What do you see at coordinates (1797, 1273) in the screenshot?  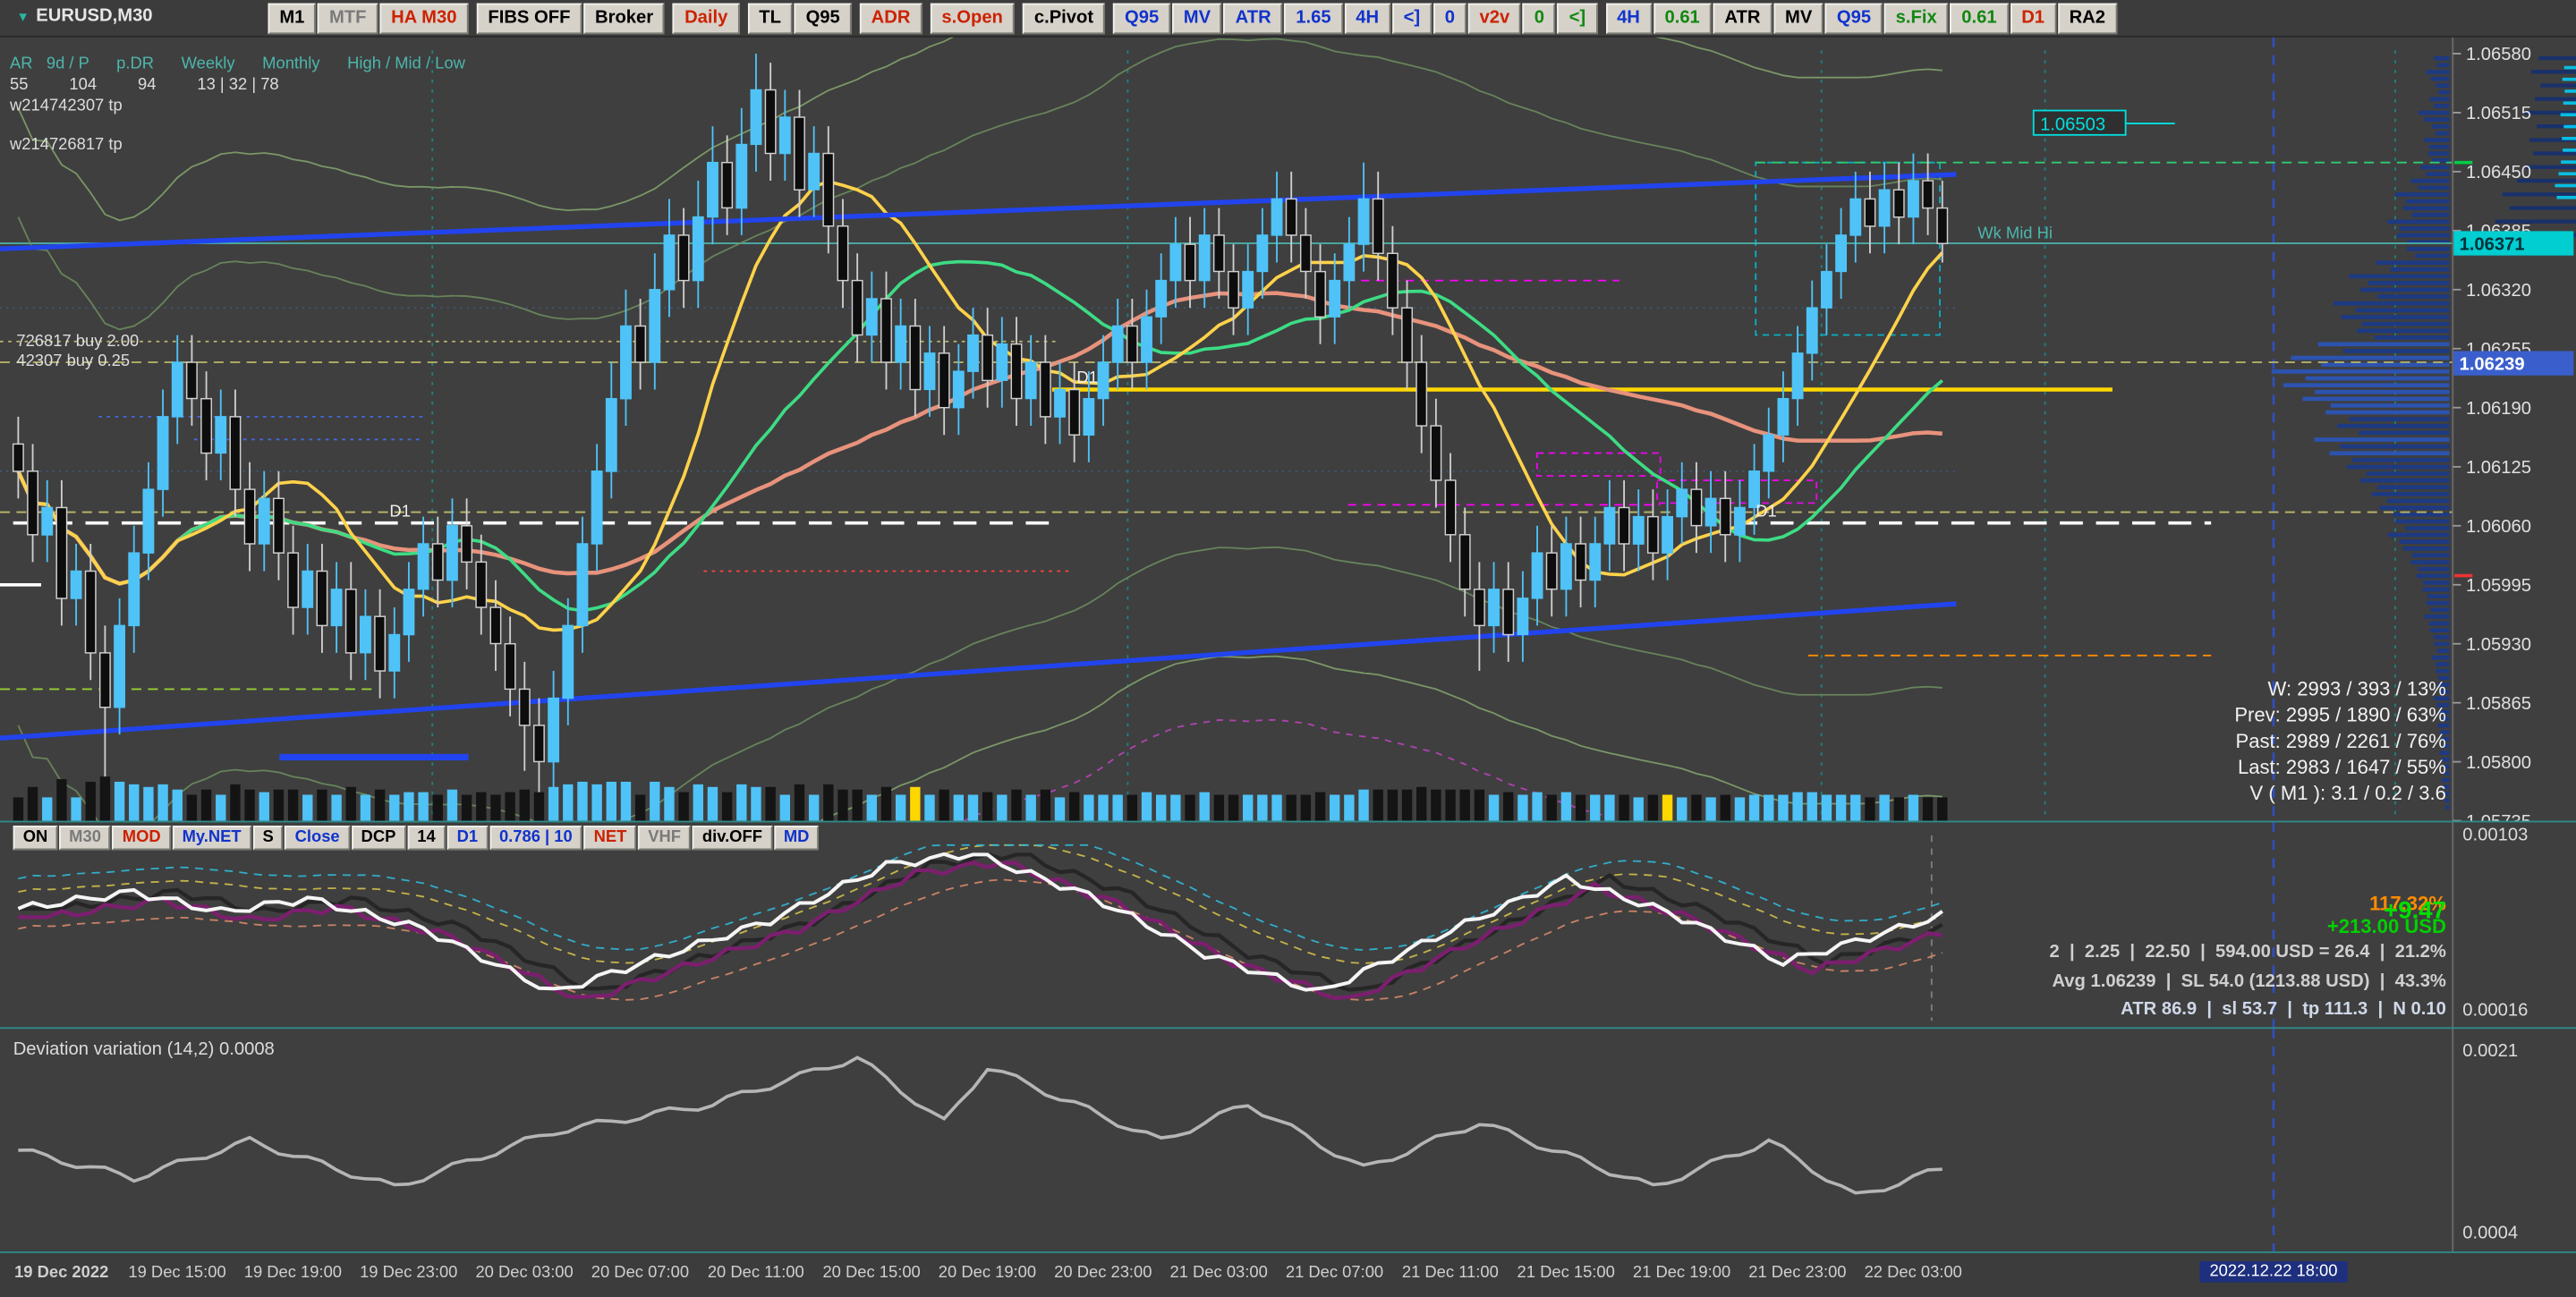 I see `time-axis-label: 21 Dec 23:00` at bounding box center [1797, 1273].